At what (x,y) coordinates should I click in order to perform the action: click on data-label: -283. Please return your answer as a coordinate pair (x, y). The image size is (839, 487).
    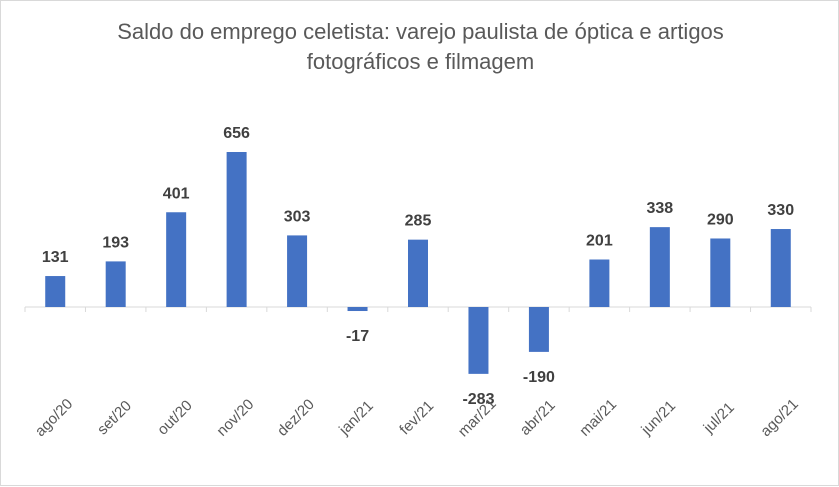
    Looking at the image, I should click on (478, 399).